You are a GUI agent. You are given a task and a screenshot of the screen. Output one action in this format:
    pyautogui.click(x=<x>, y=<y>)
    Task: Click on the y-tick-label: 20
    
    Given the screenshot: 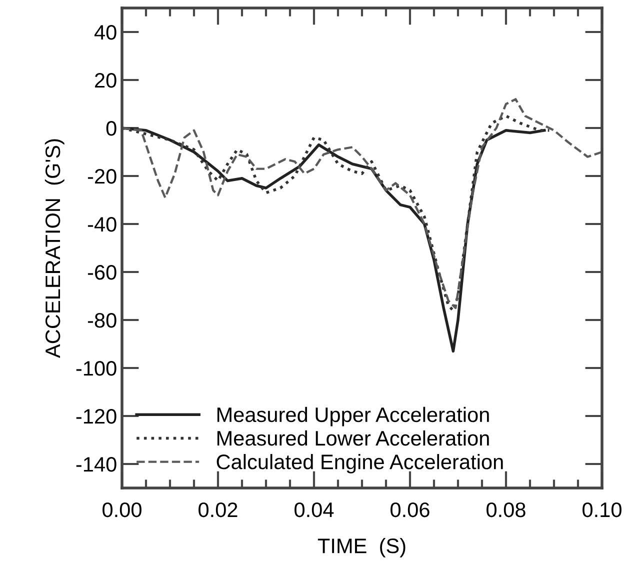 What is the action you would take?
    pyautogui.click(x=105, y=80)
    